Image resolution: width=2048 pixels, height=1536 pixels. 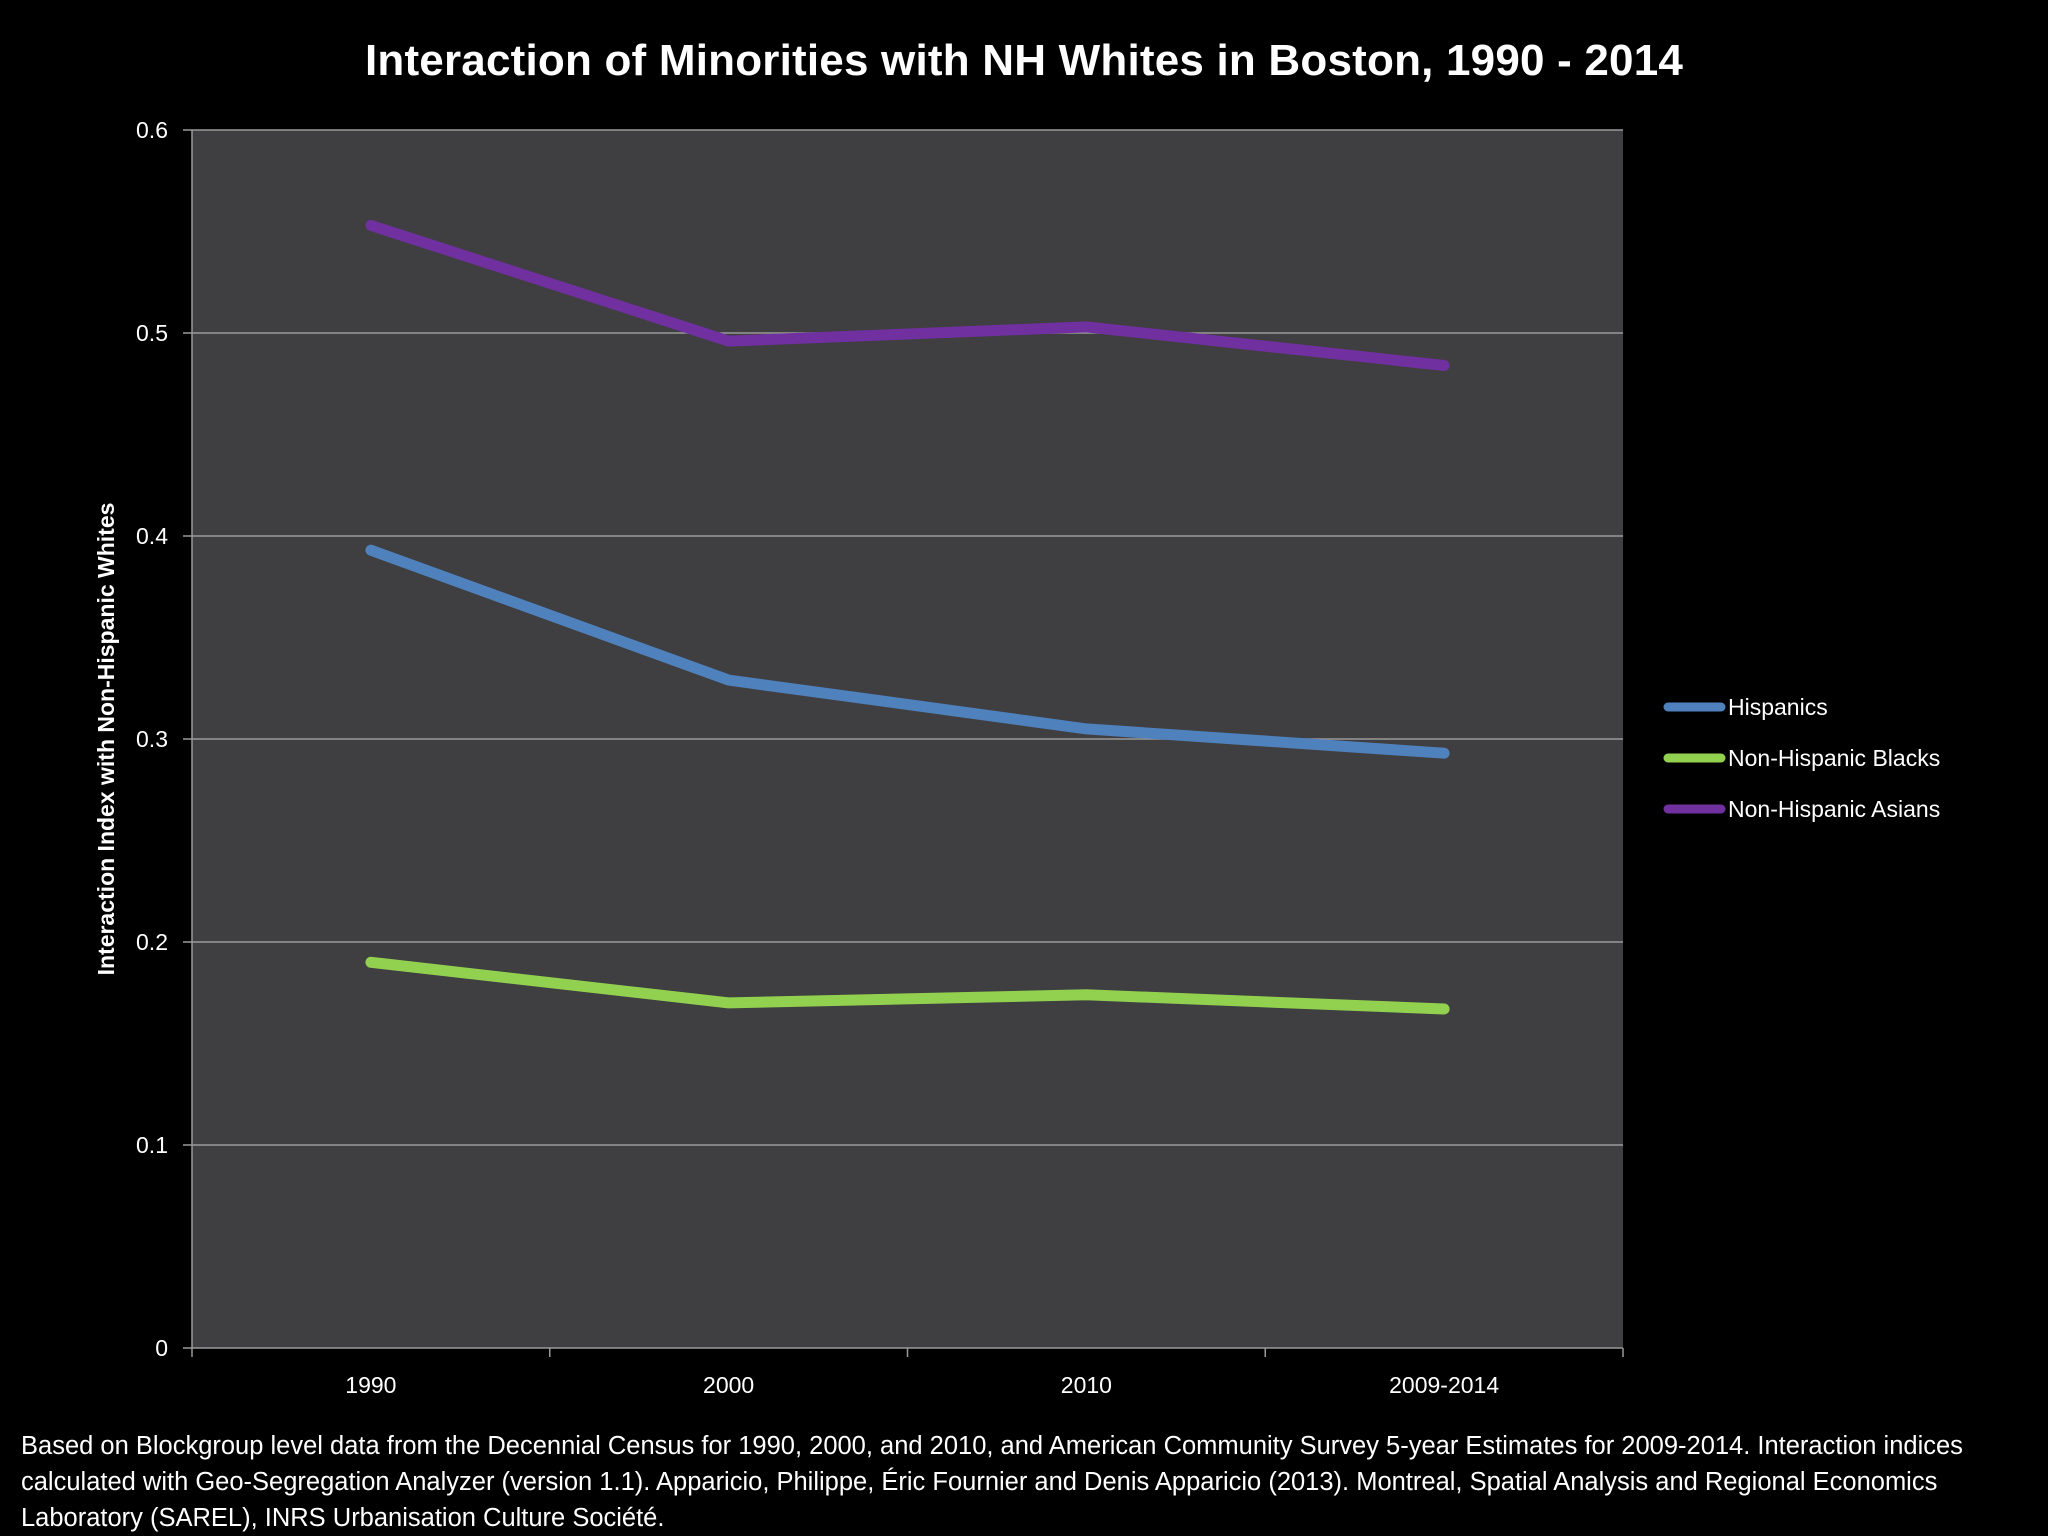 What do you see at coordinates (152, 536) in the screenshot?
I see `y-tick-label: 0.4` at bounding box center [152, 536].